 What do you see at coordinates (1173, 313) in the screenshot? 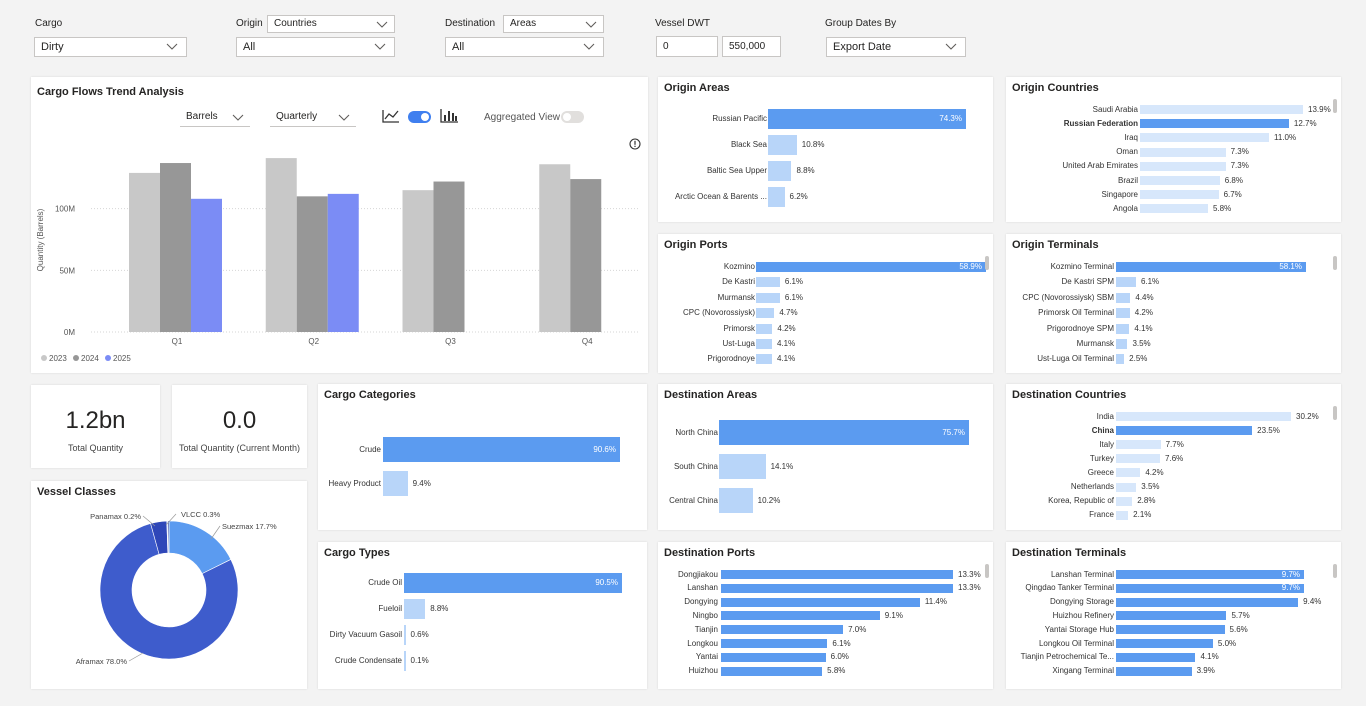
I see `list-item: Primorsk Oil Terminal 4.2%` at bounding box center [1173, 313].